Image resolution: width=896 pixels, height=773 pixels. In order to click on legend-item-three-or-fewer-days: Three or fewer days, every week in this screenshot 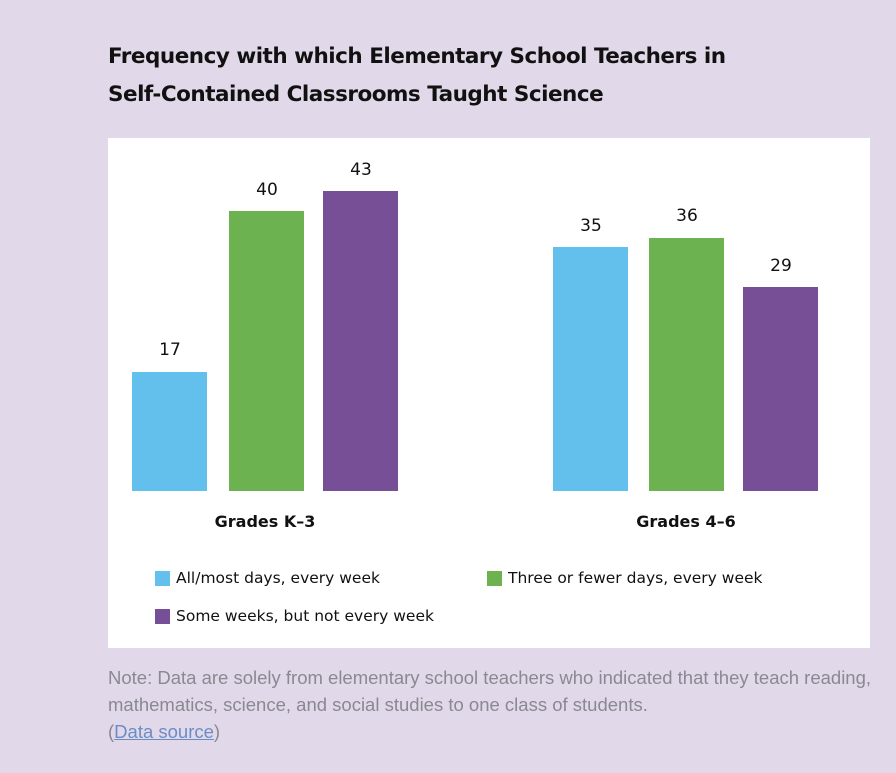, I will do `click(625, 578)`.